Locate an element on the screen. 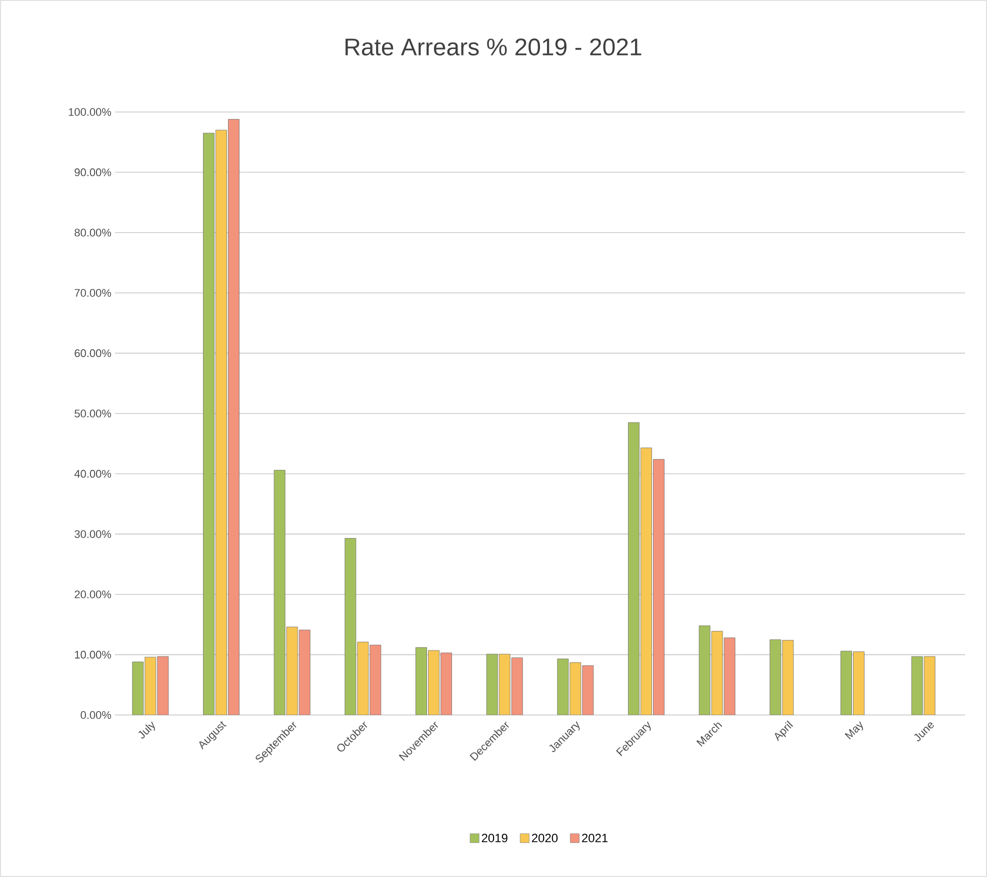  chart-title: Rate Arrears % 2019 - 2021 is located at coordinates (494, 47).